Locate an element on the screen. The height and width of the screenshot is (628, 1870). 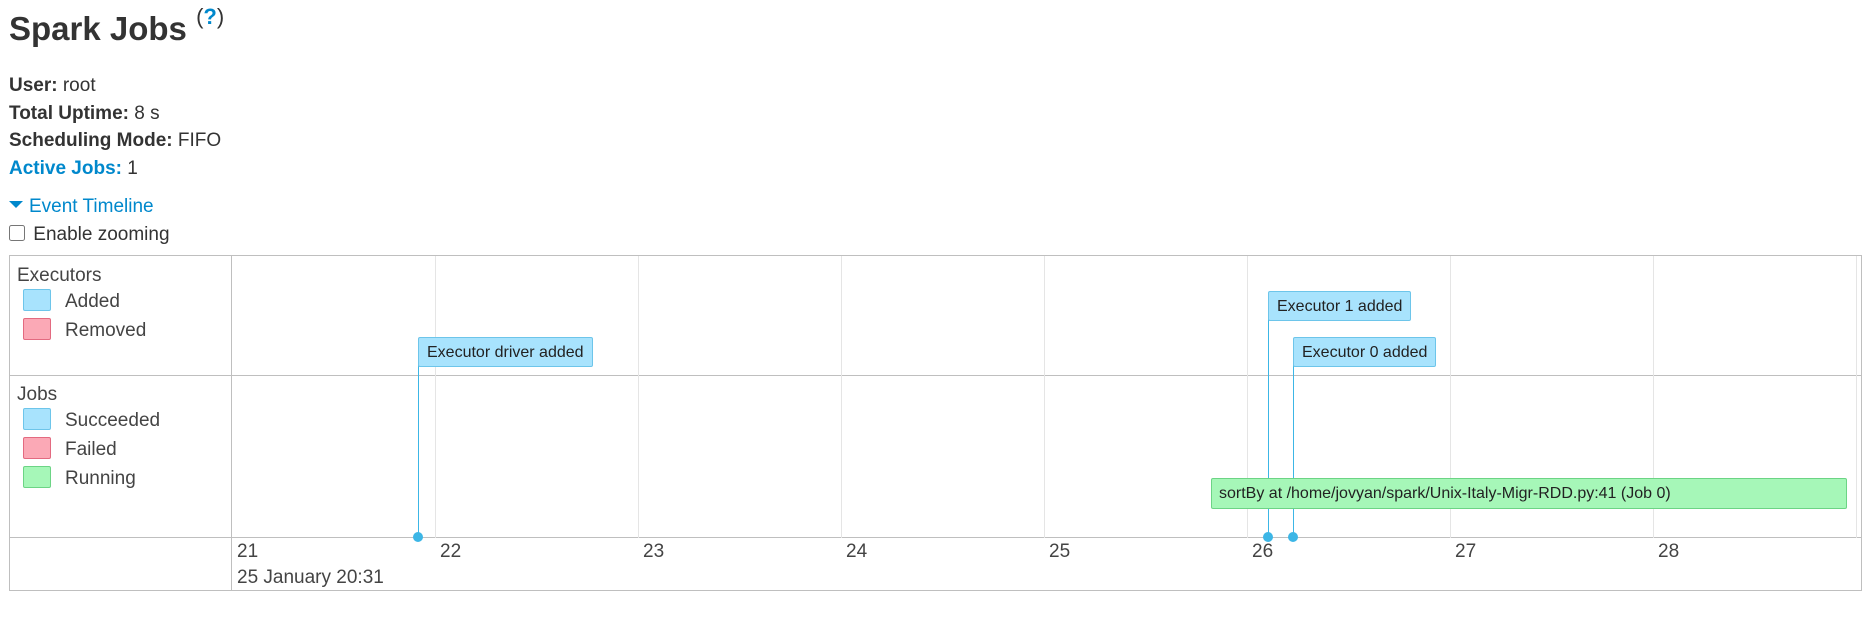
axis-tick-label: 25 is located at coordinates (1060, 551).